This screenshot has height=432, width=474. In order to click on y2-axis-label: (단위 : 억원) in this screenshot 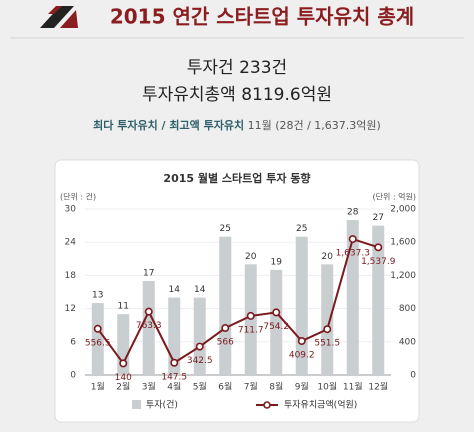, I will do `click(394, 197)`.